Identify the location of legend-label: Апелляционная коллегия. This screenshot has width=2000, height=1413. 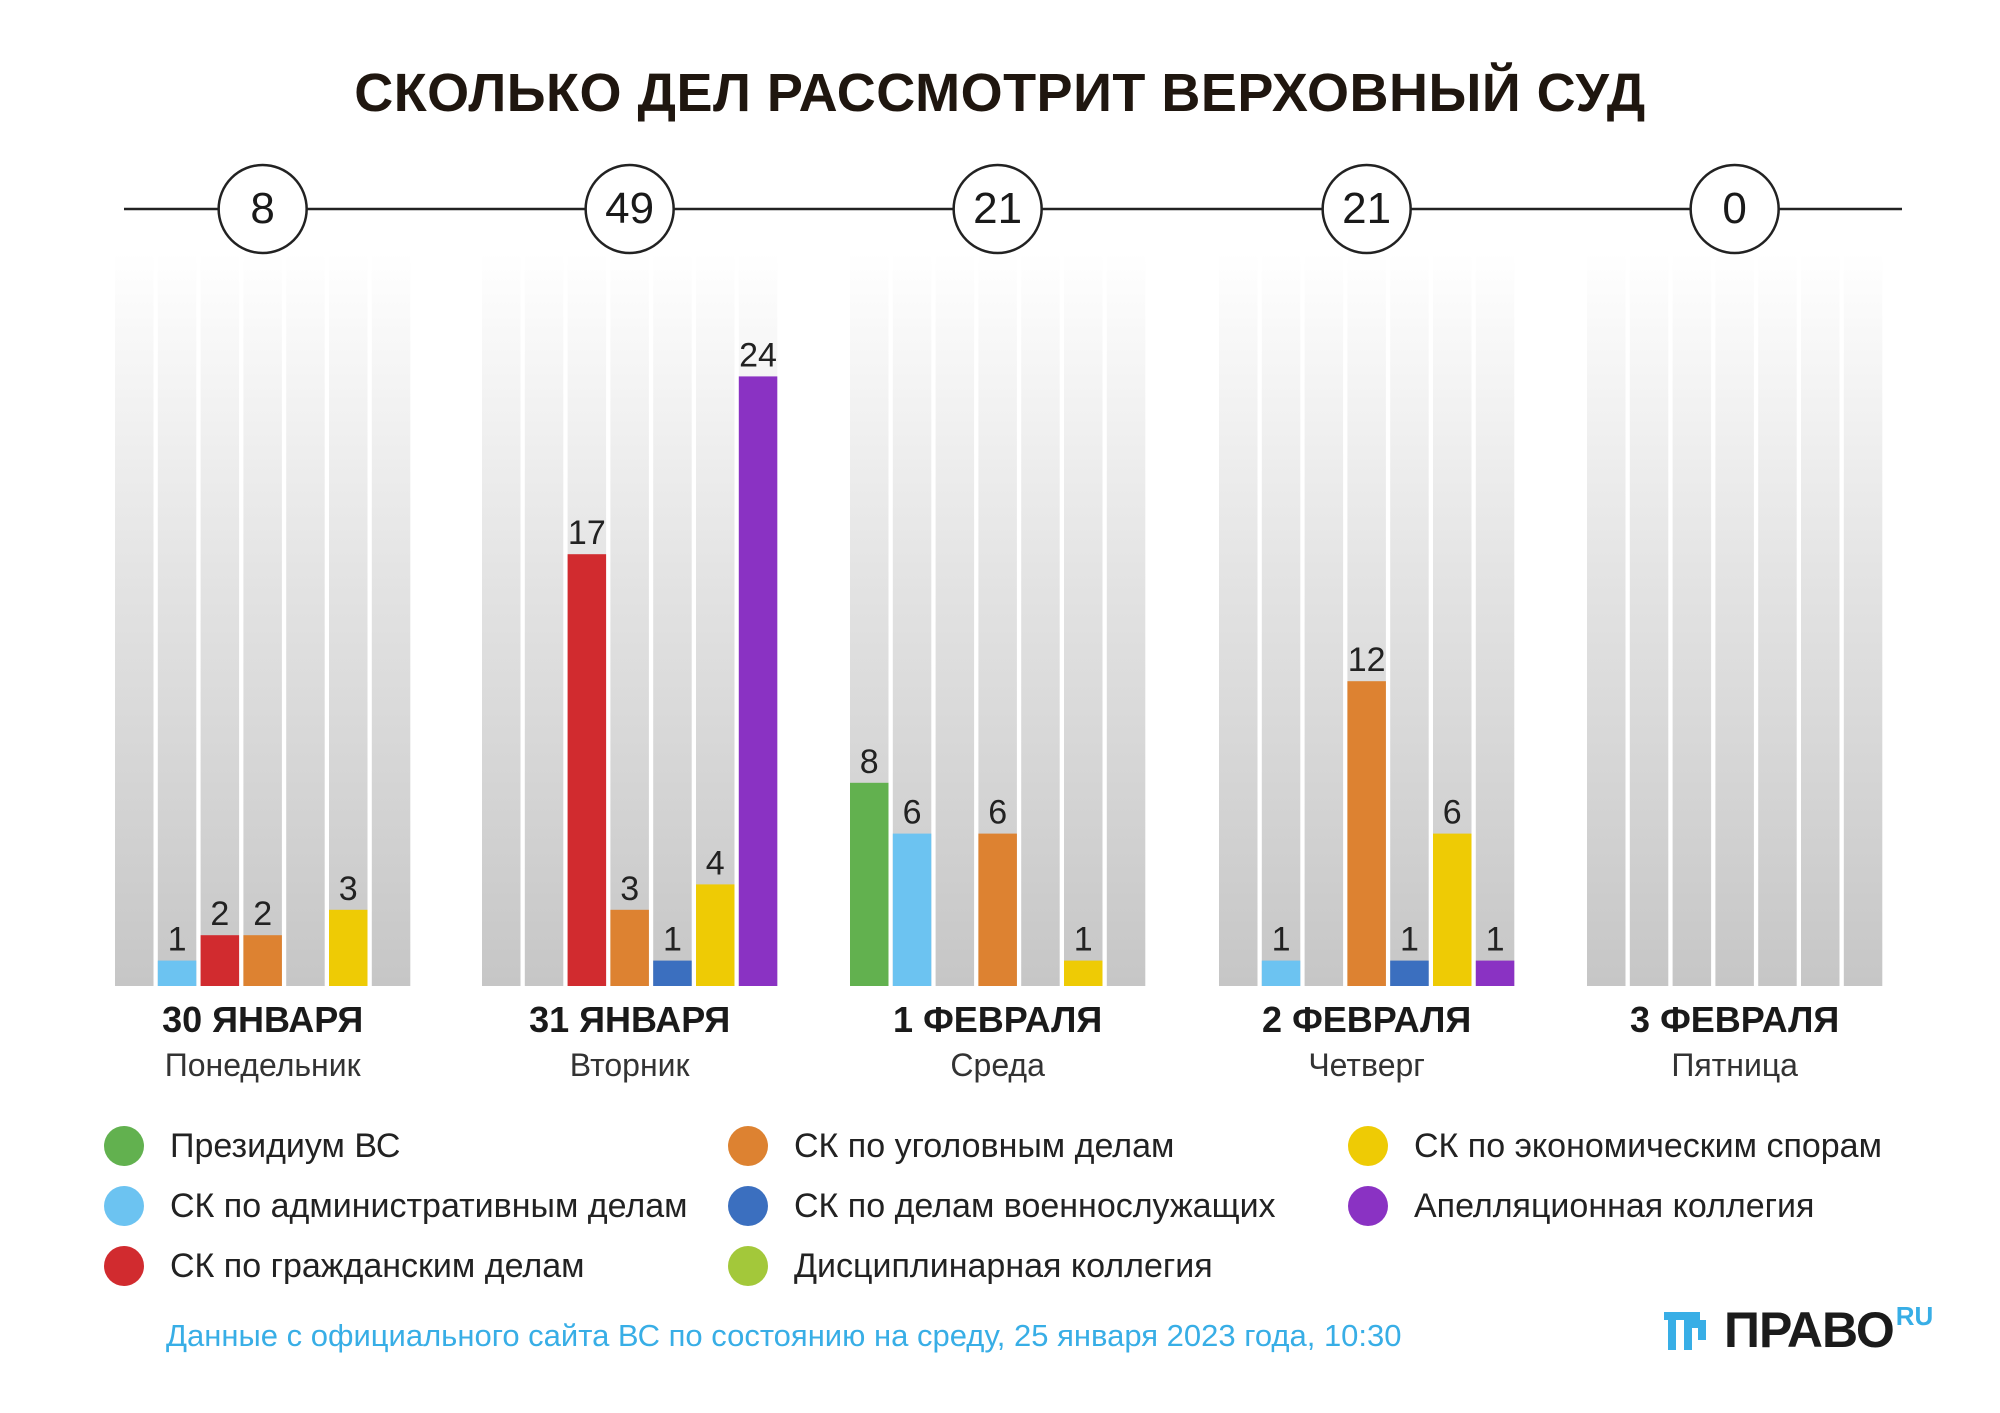
(1614, 1205).